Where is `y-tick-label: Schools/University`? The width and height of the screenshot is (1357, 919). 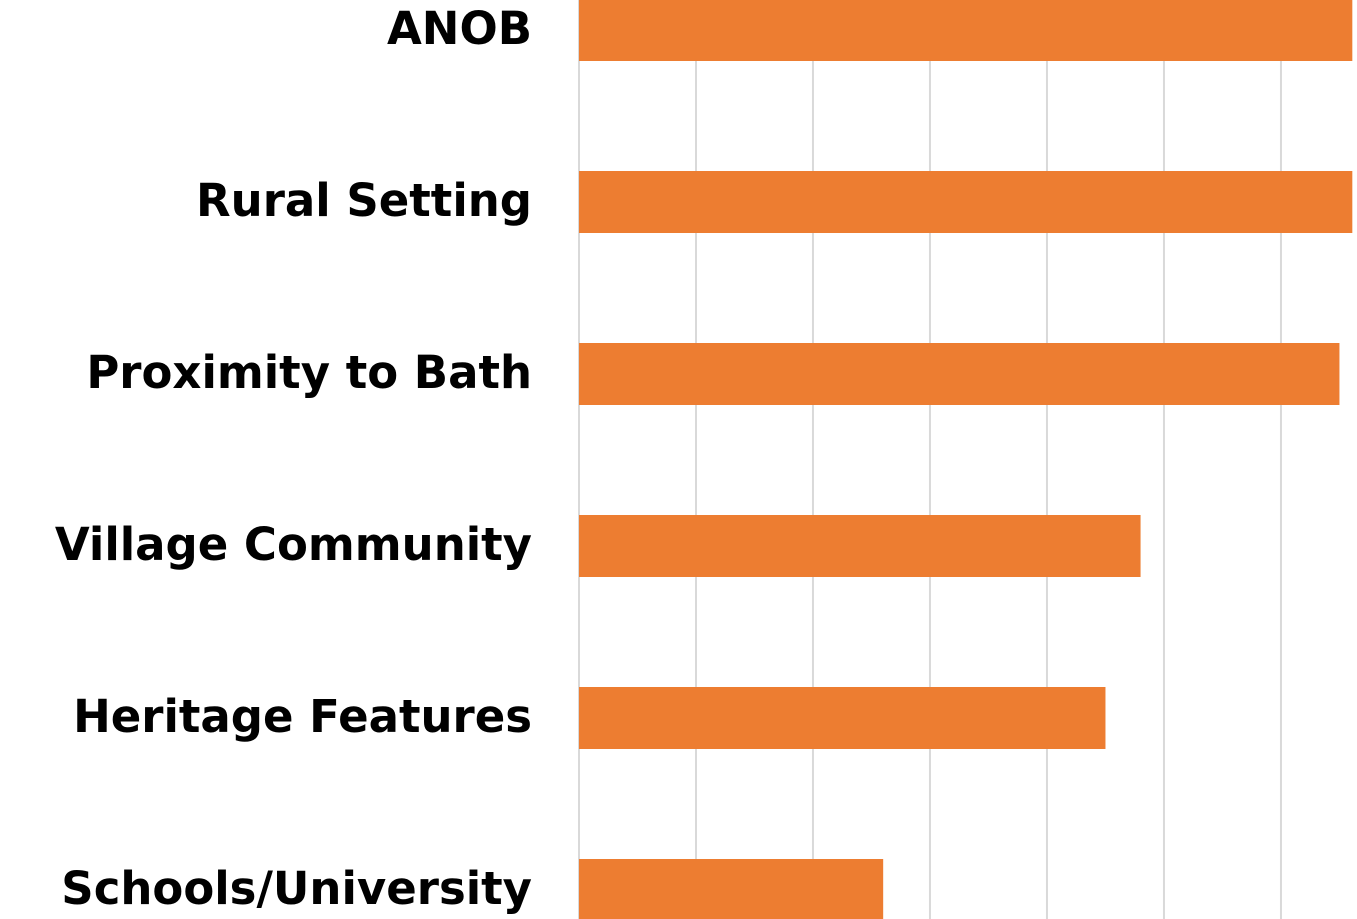
y-tick-label: Schools/University is located at coordinates (296, 888).